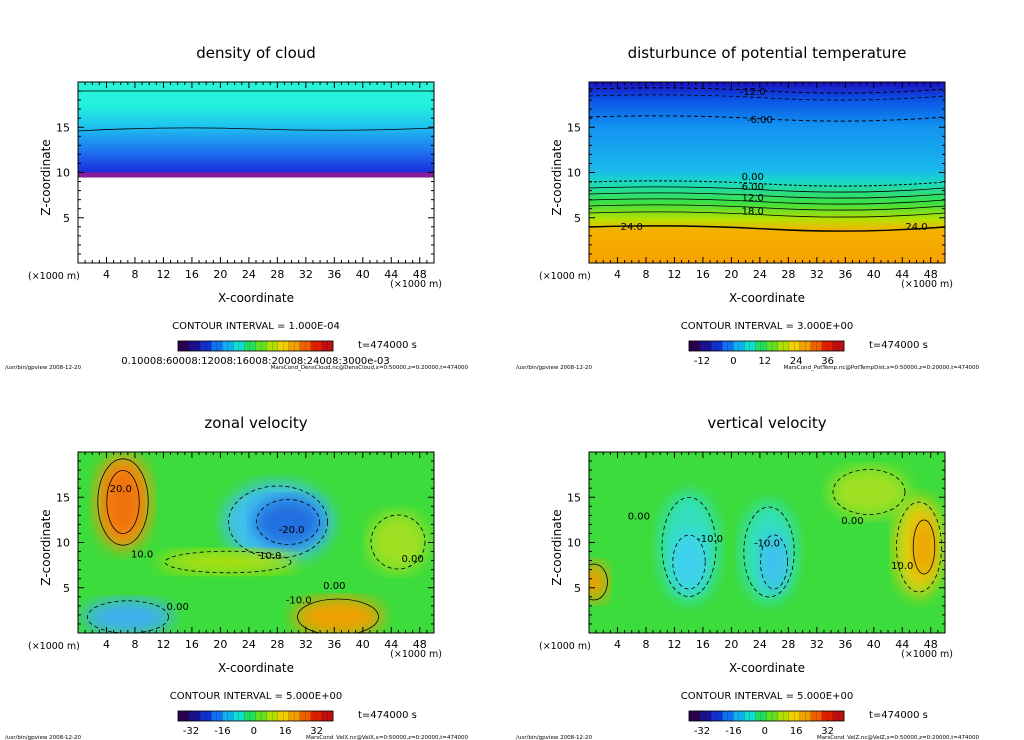 The image size is (1024, 740). Describe the element at coordinates (916, 227) in the screenshot. I see `contour-label: 24.0` at that location.